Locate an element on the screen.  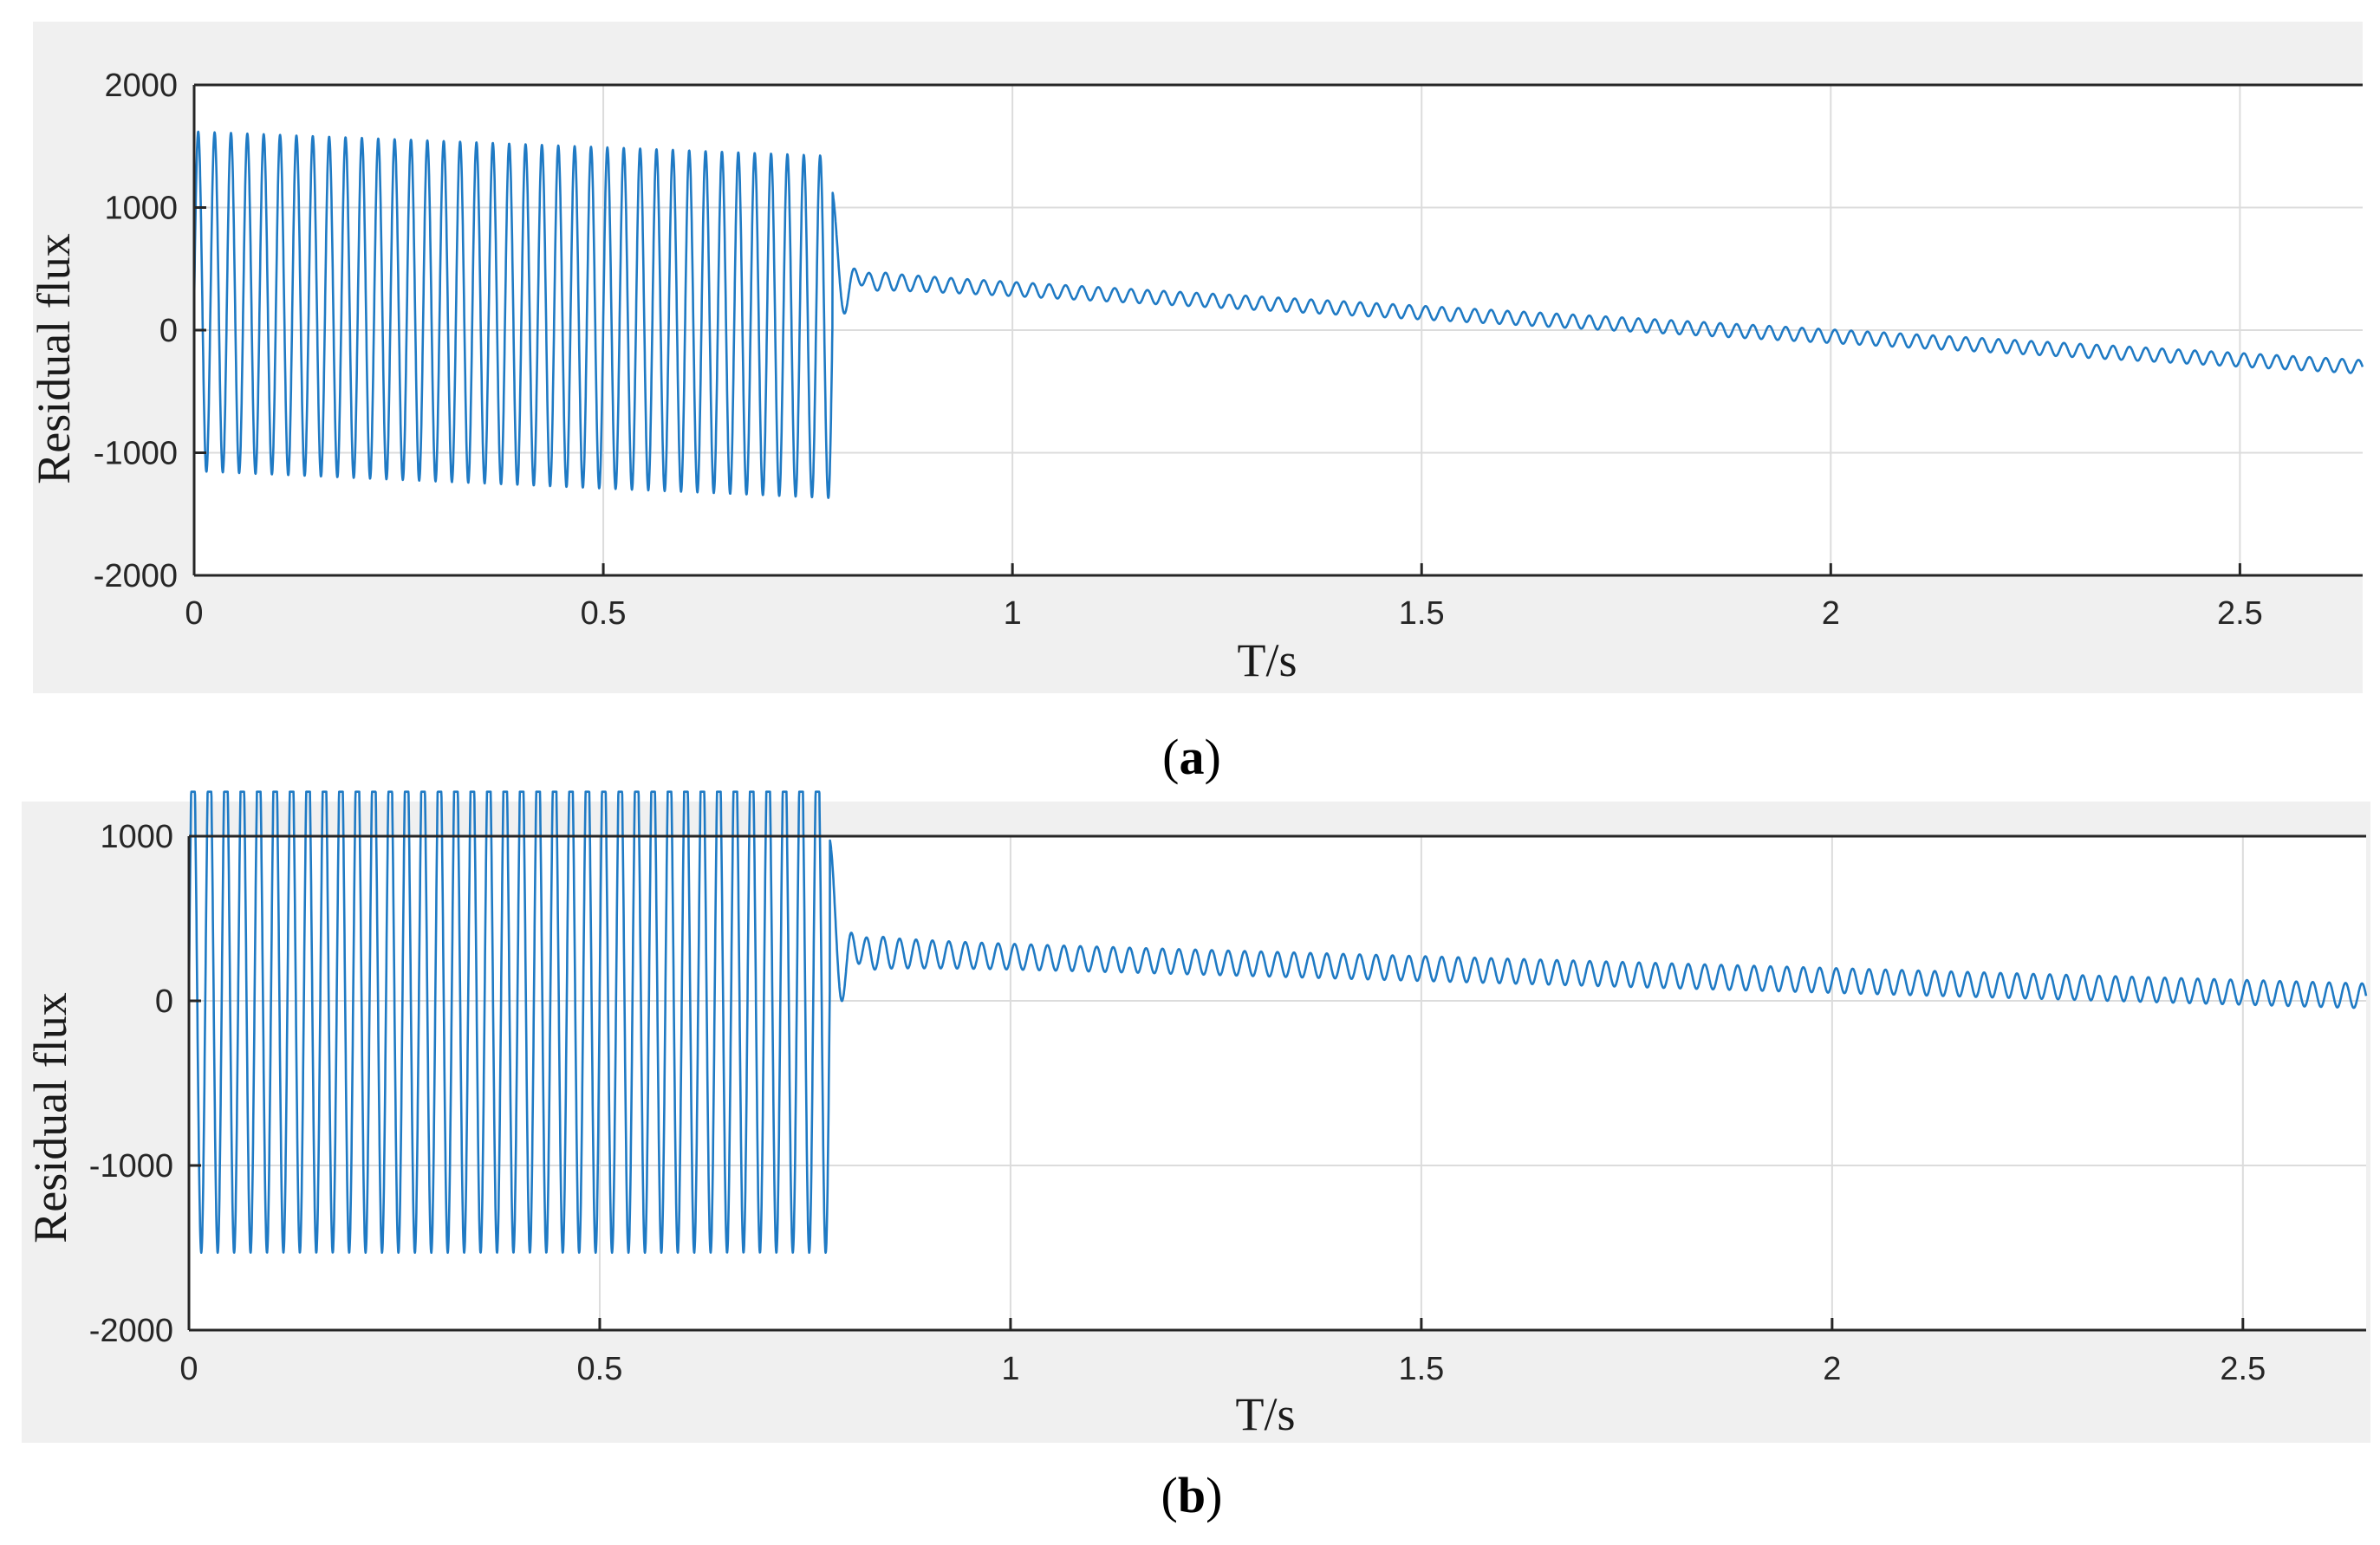
panel-a-caption-letter: a is located at coordinates (1192, 757).